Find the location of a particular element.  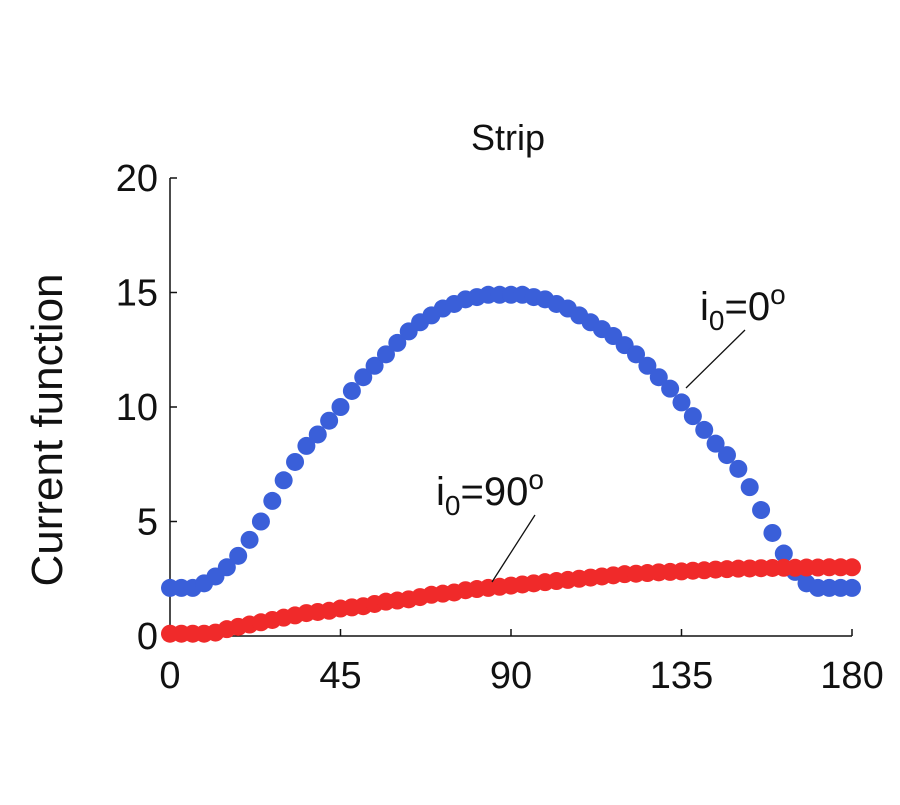

x-tick-label: 45 is located at coordinates (340, 676).